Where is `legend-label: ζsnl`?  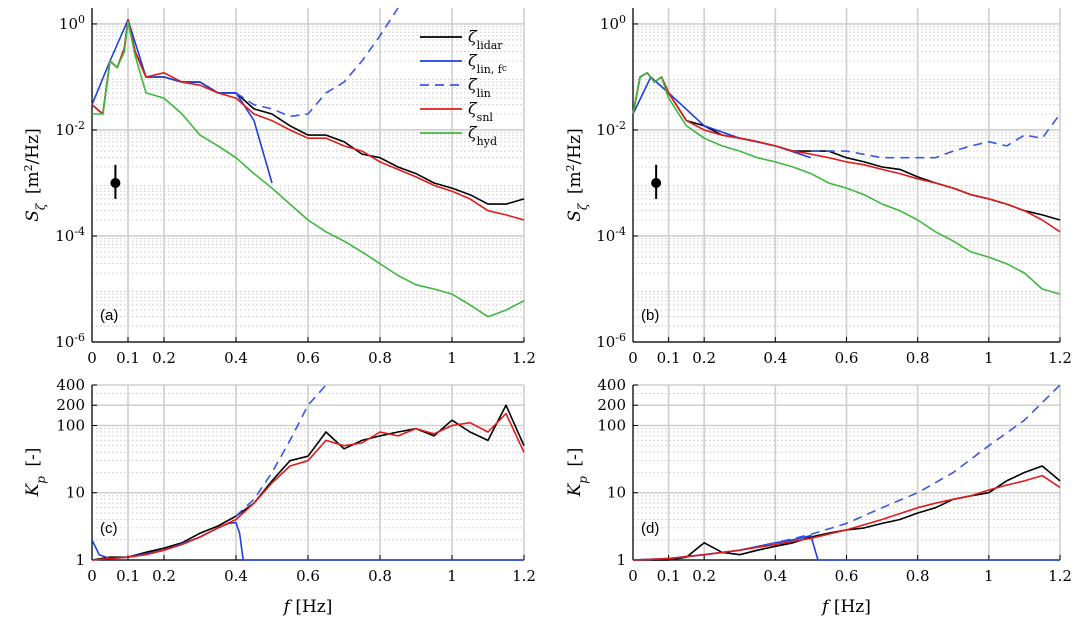
legend-label: ζsnl is located at coordinates (480, 111).